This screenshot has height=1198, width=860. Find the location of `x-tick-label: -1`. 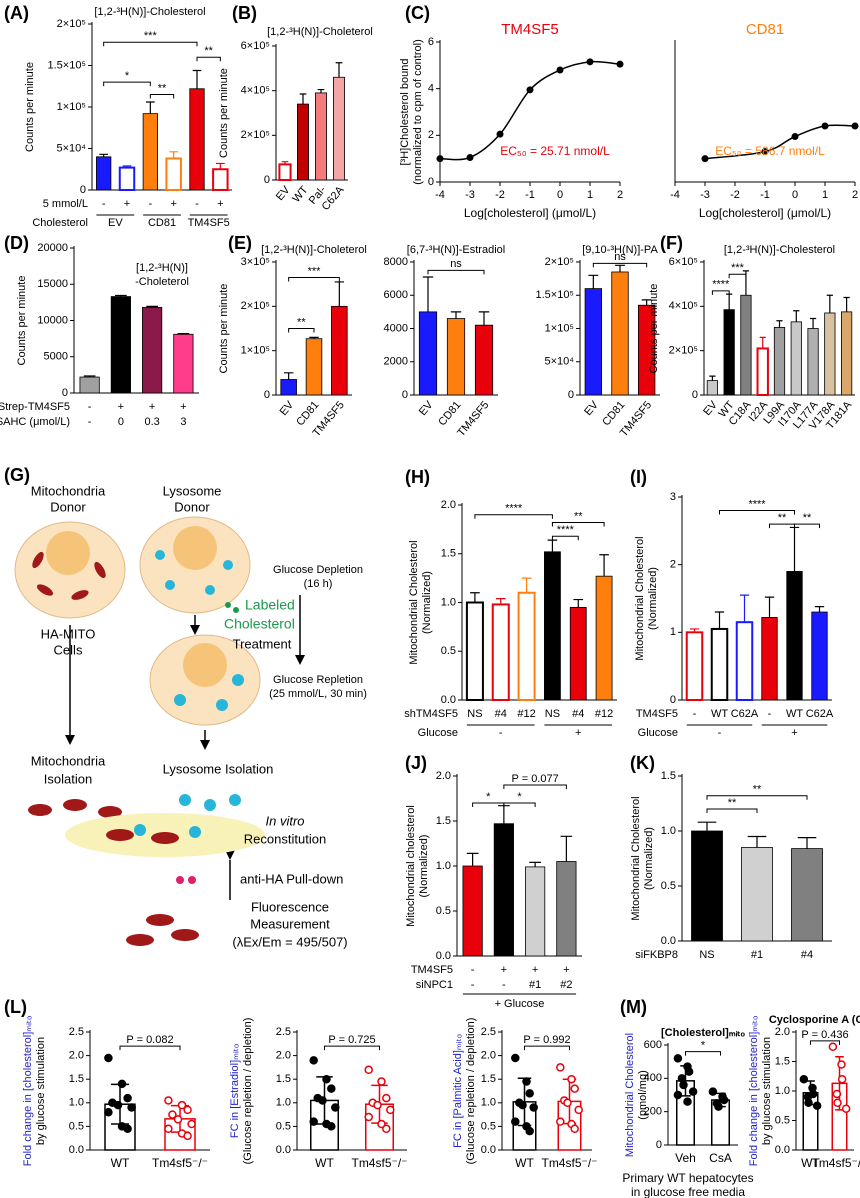

x-tick-label: -1 is located at coordinates (530, 195).